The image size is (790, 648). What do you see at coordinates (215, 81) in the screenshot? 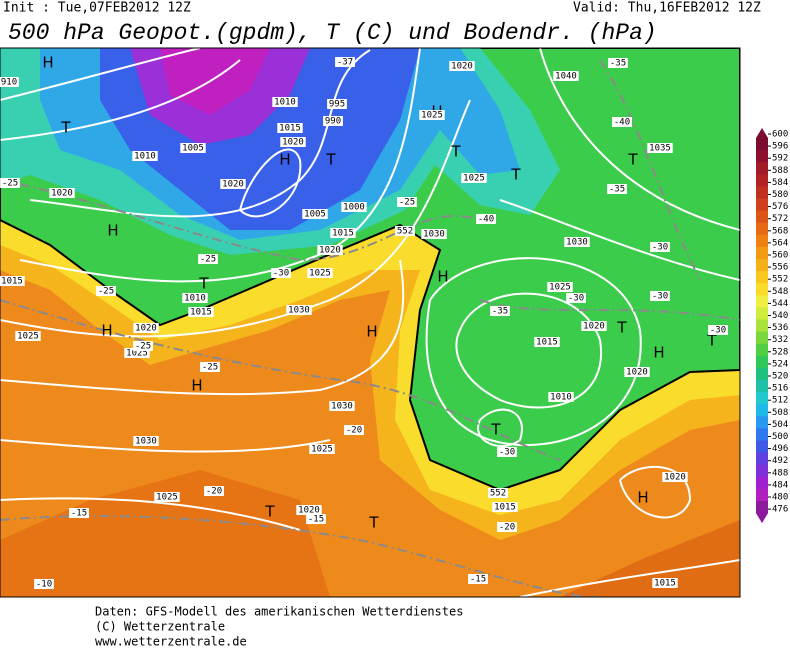
I see `field-magenta` at bounding box center [215, 81].